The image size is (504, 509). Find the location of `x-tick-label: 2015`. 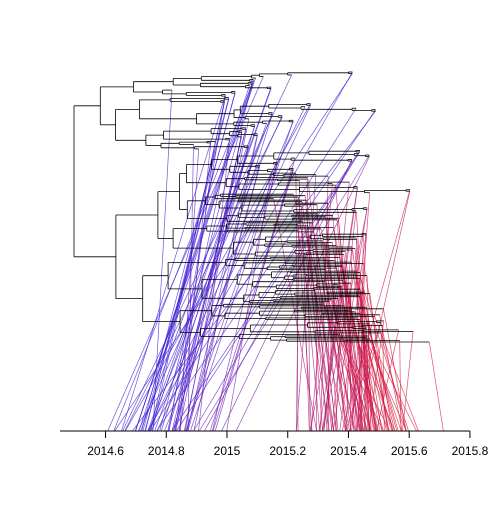

x-tick-label: 2015 is located at coordinates (227, 451).